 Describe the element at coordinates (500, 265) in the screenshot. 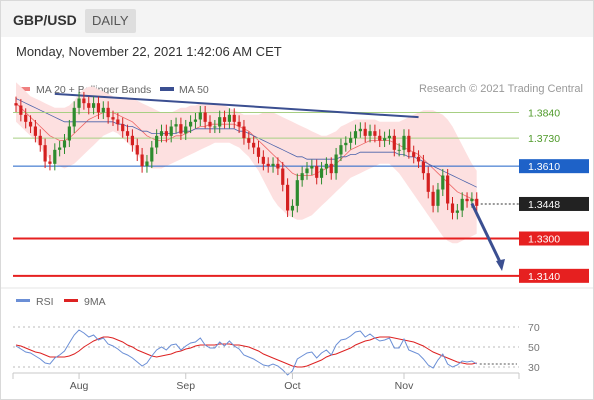

I see `forecast-arrow-head` at that location.